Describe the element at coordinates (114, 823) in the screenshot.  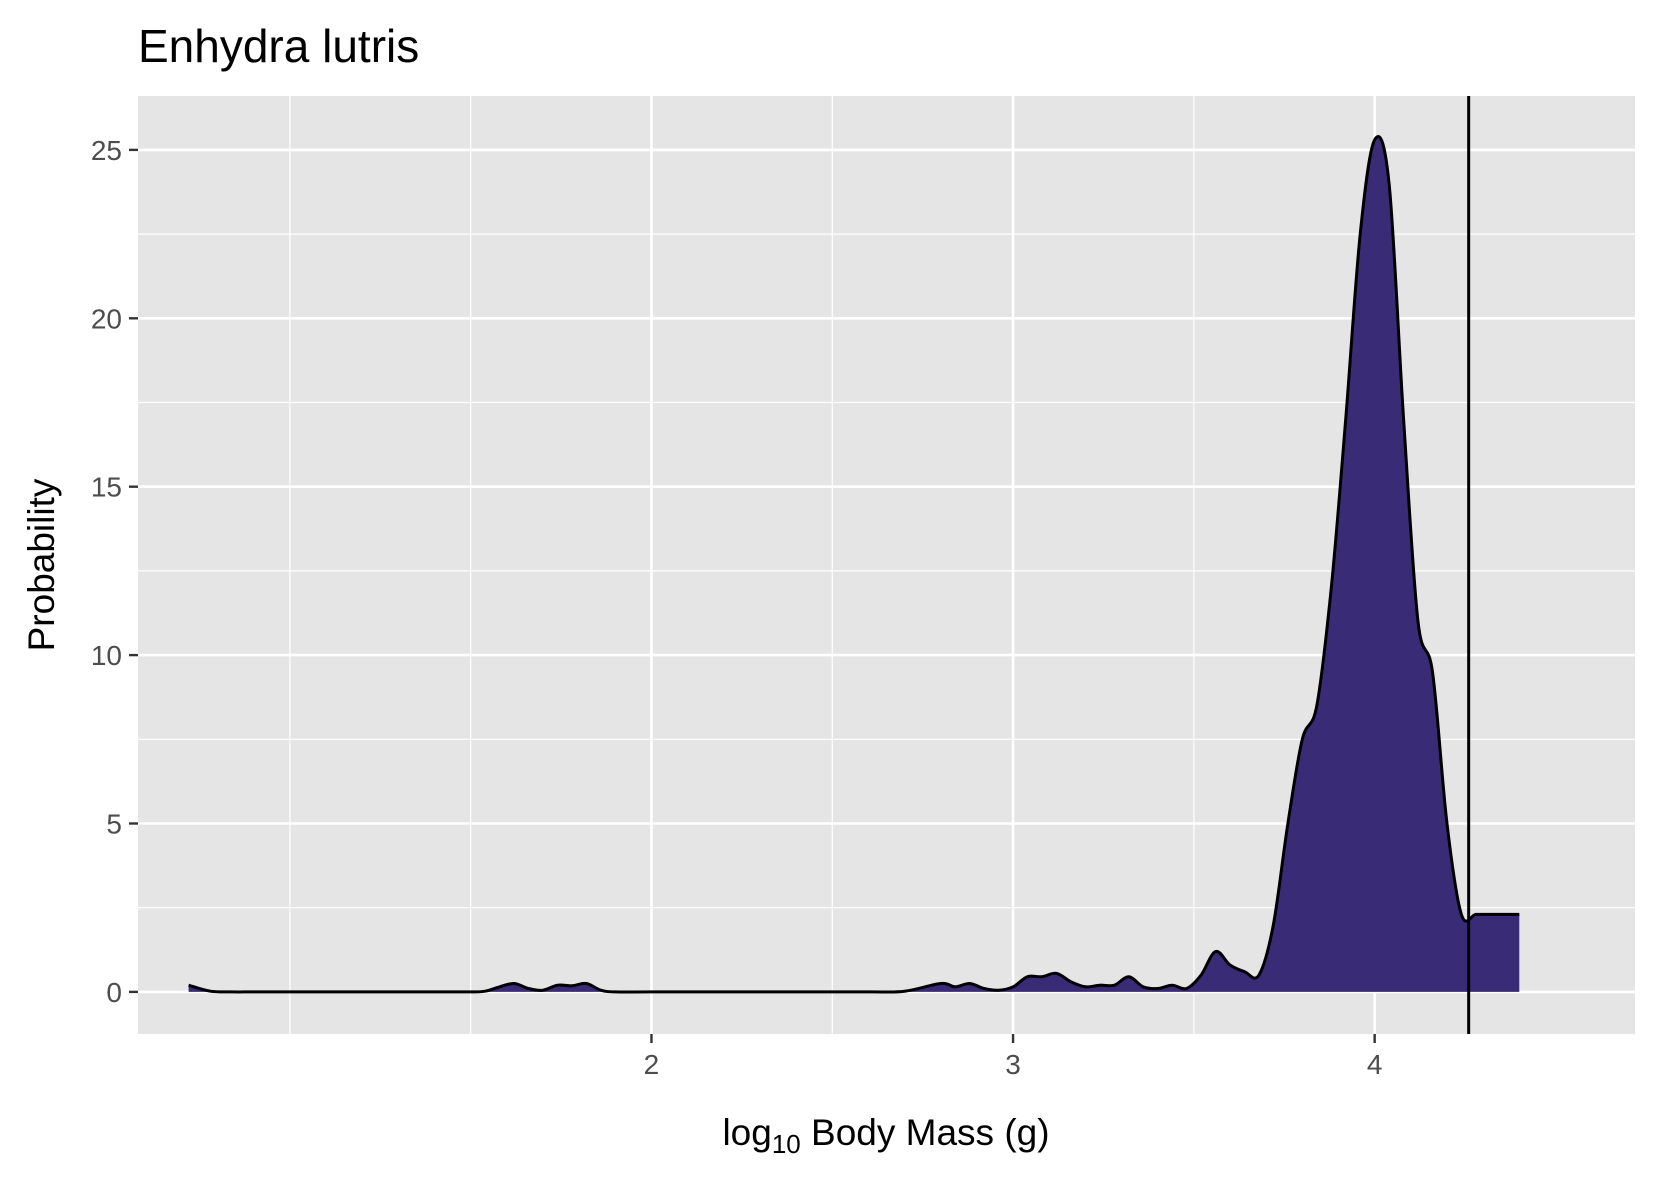
I see `y-tick-label: 5` at that location.